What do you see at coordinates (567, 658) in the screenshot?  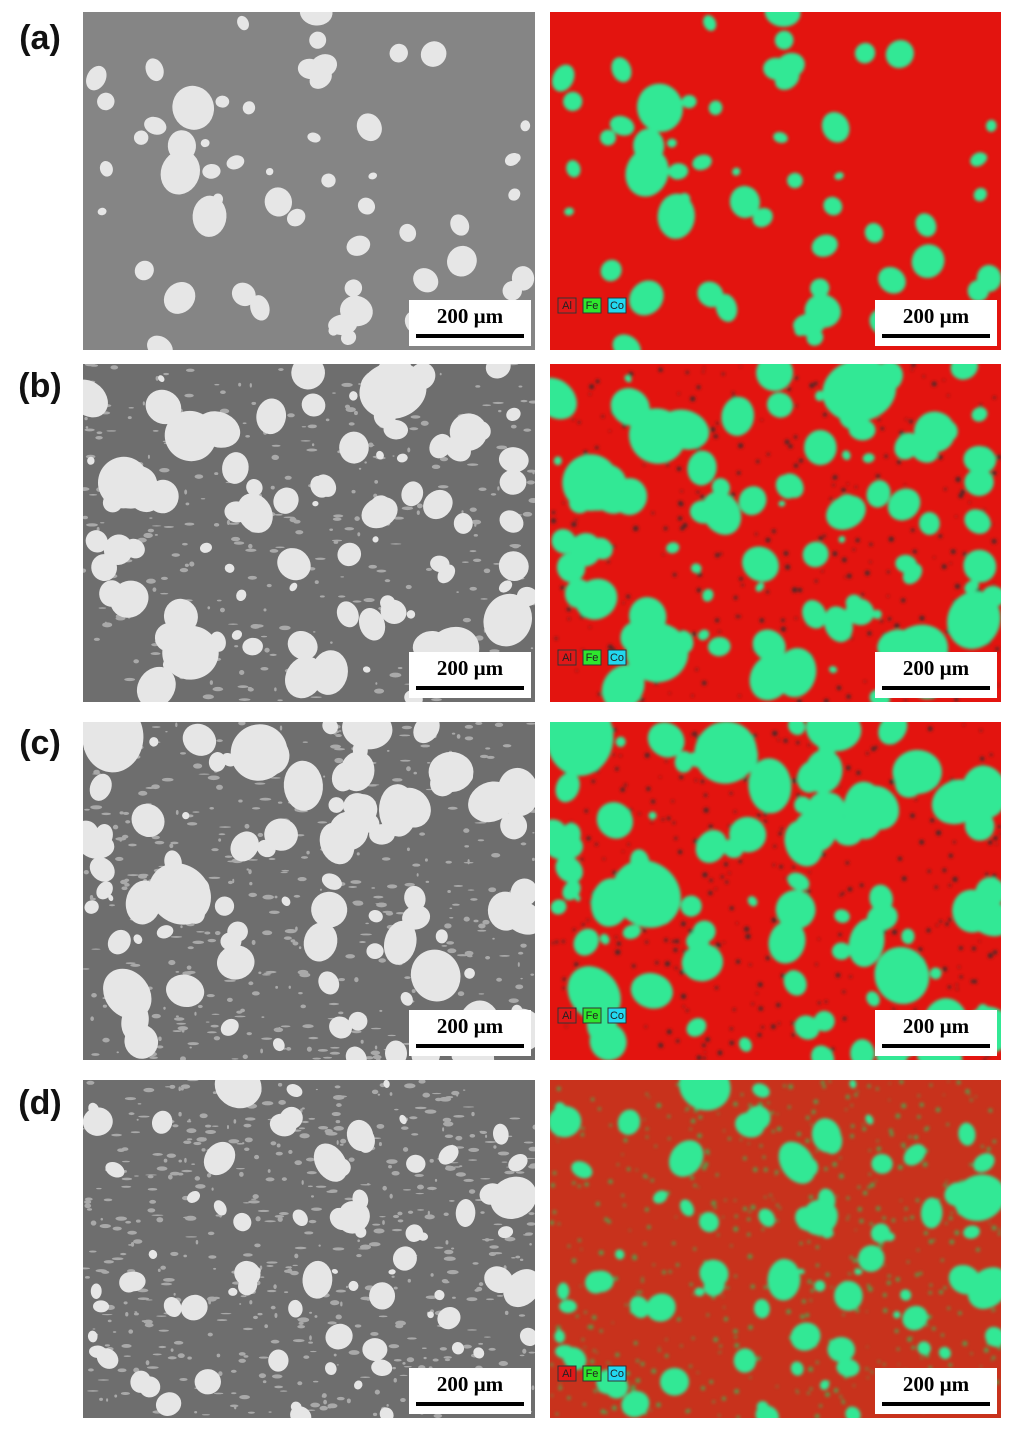 I see `legend-label: Al` at bounding box center [567, 658].